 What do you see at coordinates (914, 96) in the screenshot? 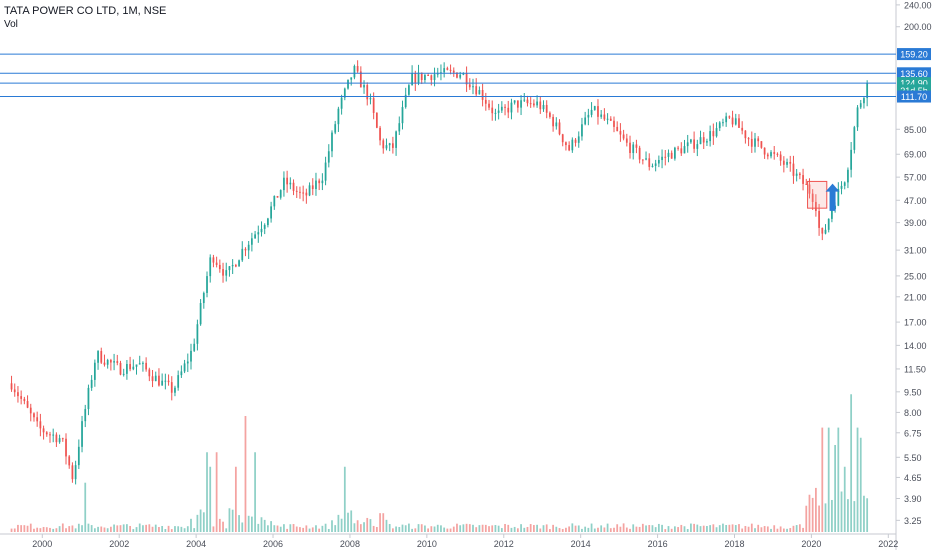
I see `price-label-box` at bounding box center [914, 96].